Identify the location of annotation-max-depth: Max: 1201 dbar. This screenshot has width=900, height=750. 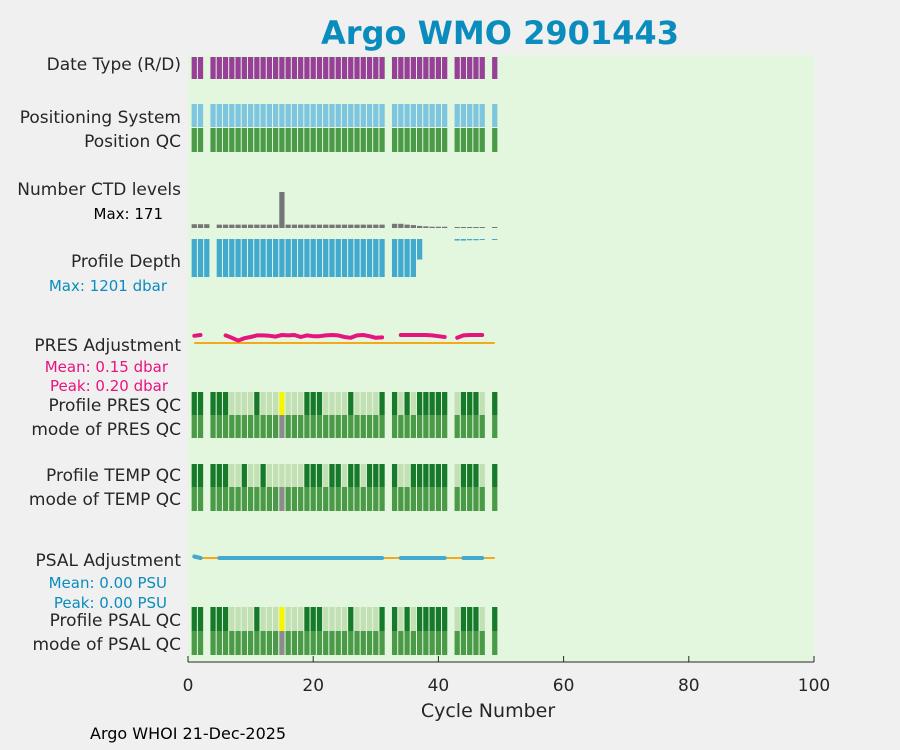
(108, 286).